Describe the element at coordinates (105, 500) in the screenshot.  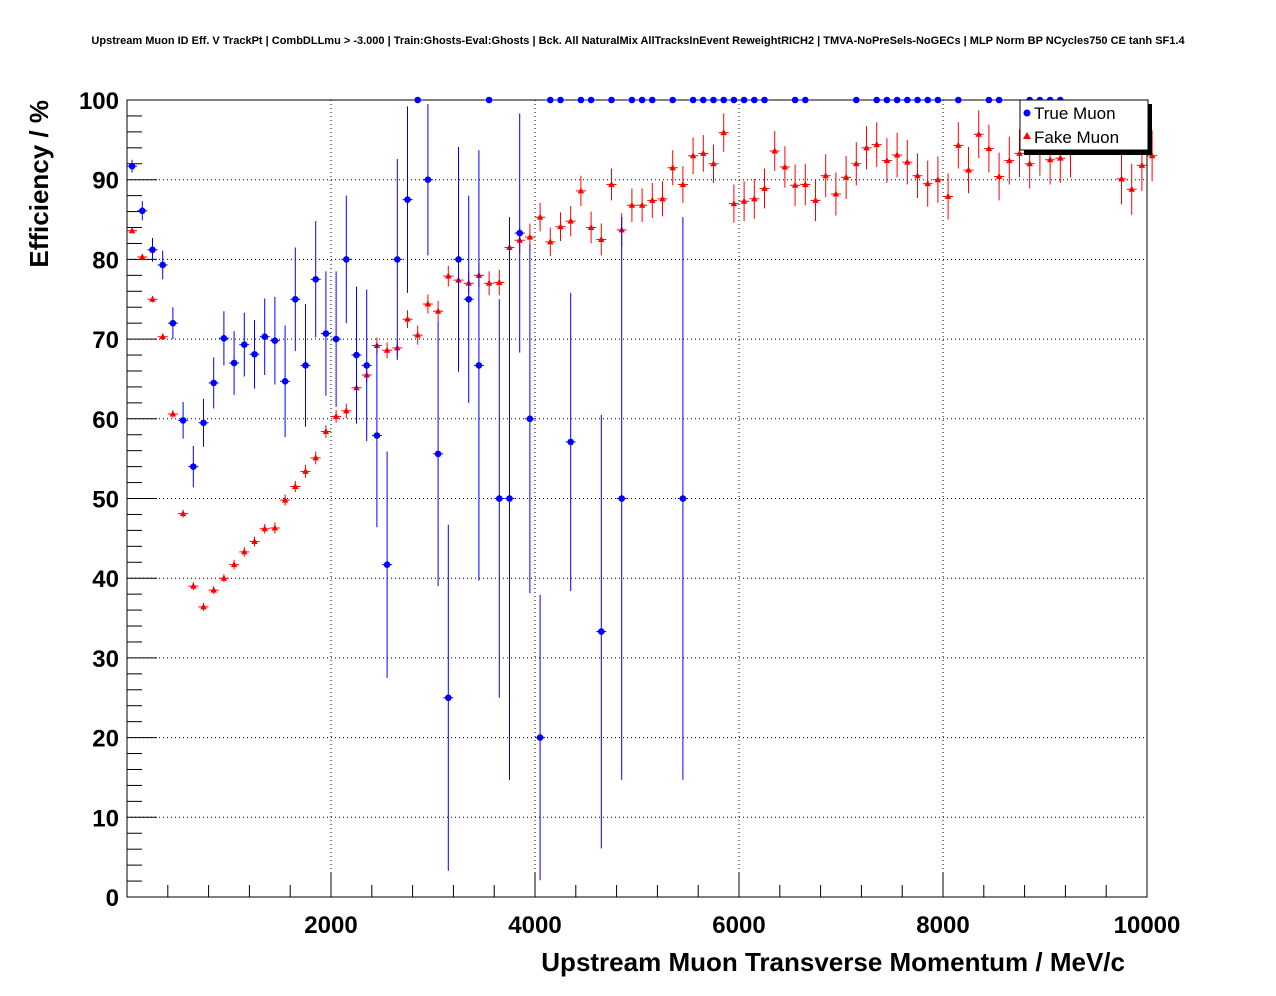
I see `y-tick-label-5: 50` at that location.